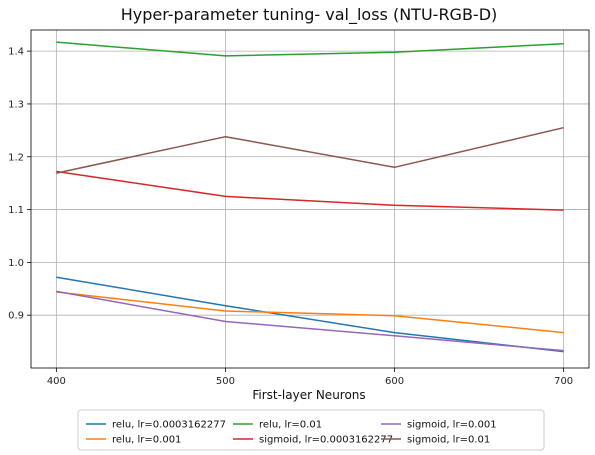  What do you see at coordinates (16, 210) in the screenshot?
I see `y-tick-label: 1.1` at bounding box center [16, 210].